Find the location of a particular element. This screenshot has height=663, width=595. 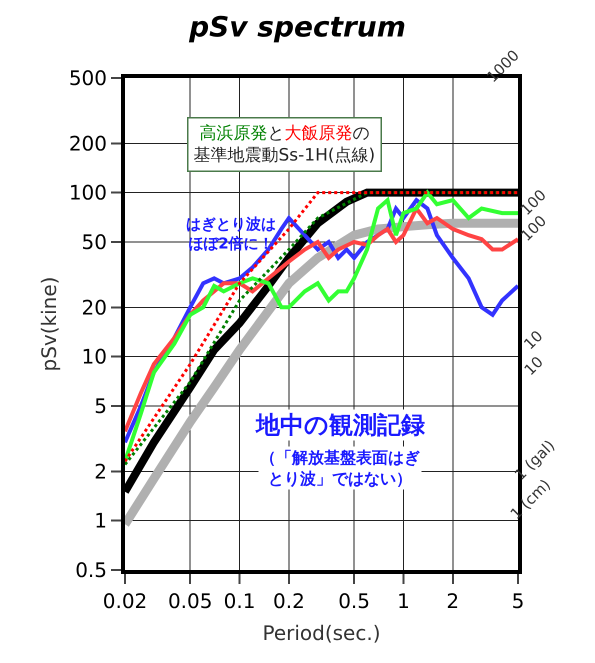

y-tick-label: 10 is located at coordinates (94, 356).